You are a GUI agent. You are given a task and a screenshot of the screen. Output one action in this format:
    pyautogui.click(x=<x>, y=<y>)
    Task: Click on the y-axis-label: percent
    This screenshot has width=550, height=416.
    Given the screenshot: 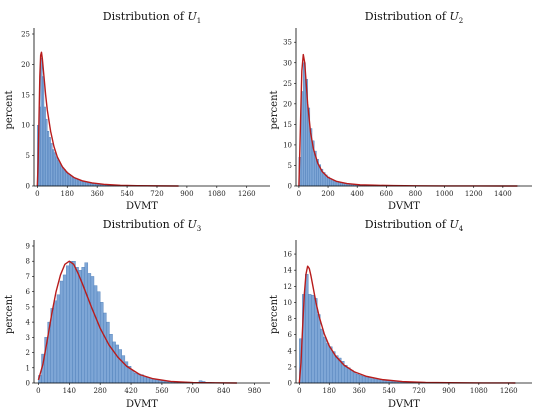 What is the action you would take?
    pyautogui.click(x=9, y=314)
    